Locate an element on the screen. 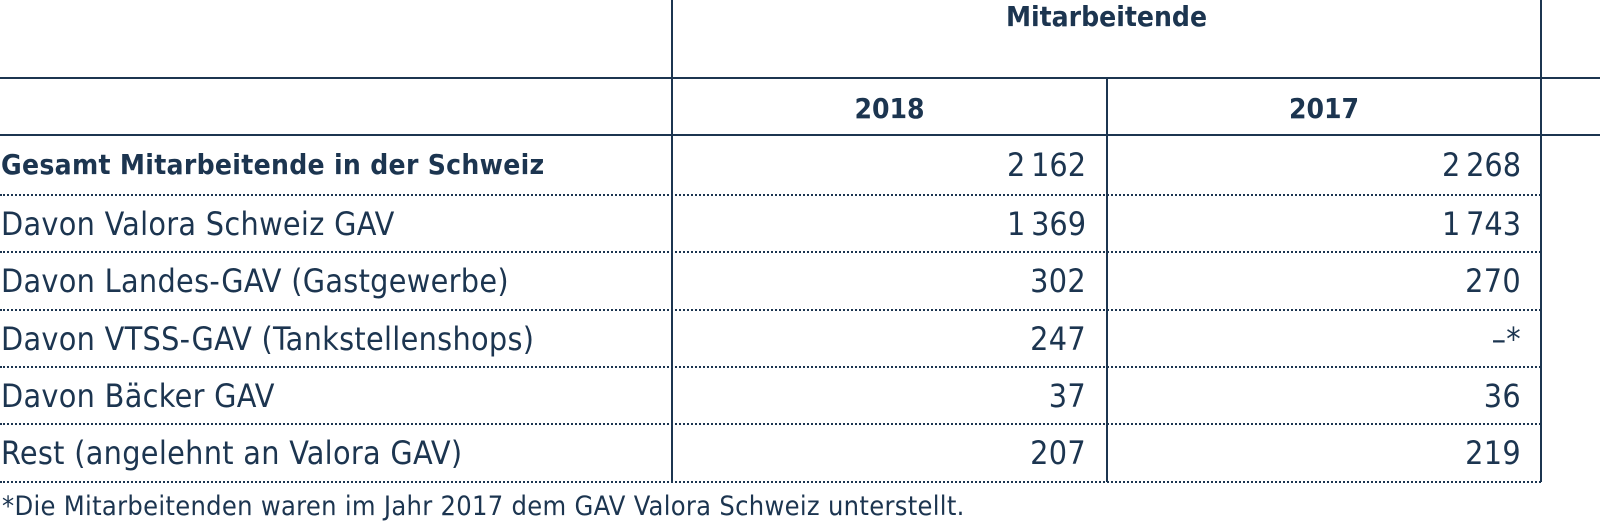 This screenshot has height=531, width=1600. cell-value: 207 is located at coordinates (1058, 453).